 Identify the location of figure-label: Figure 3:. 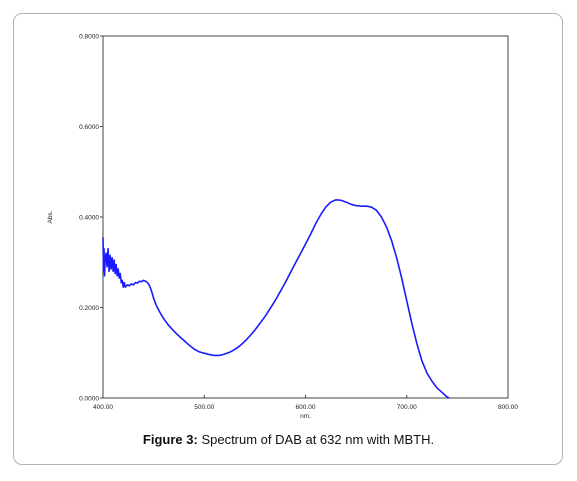
(170, 439).